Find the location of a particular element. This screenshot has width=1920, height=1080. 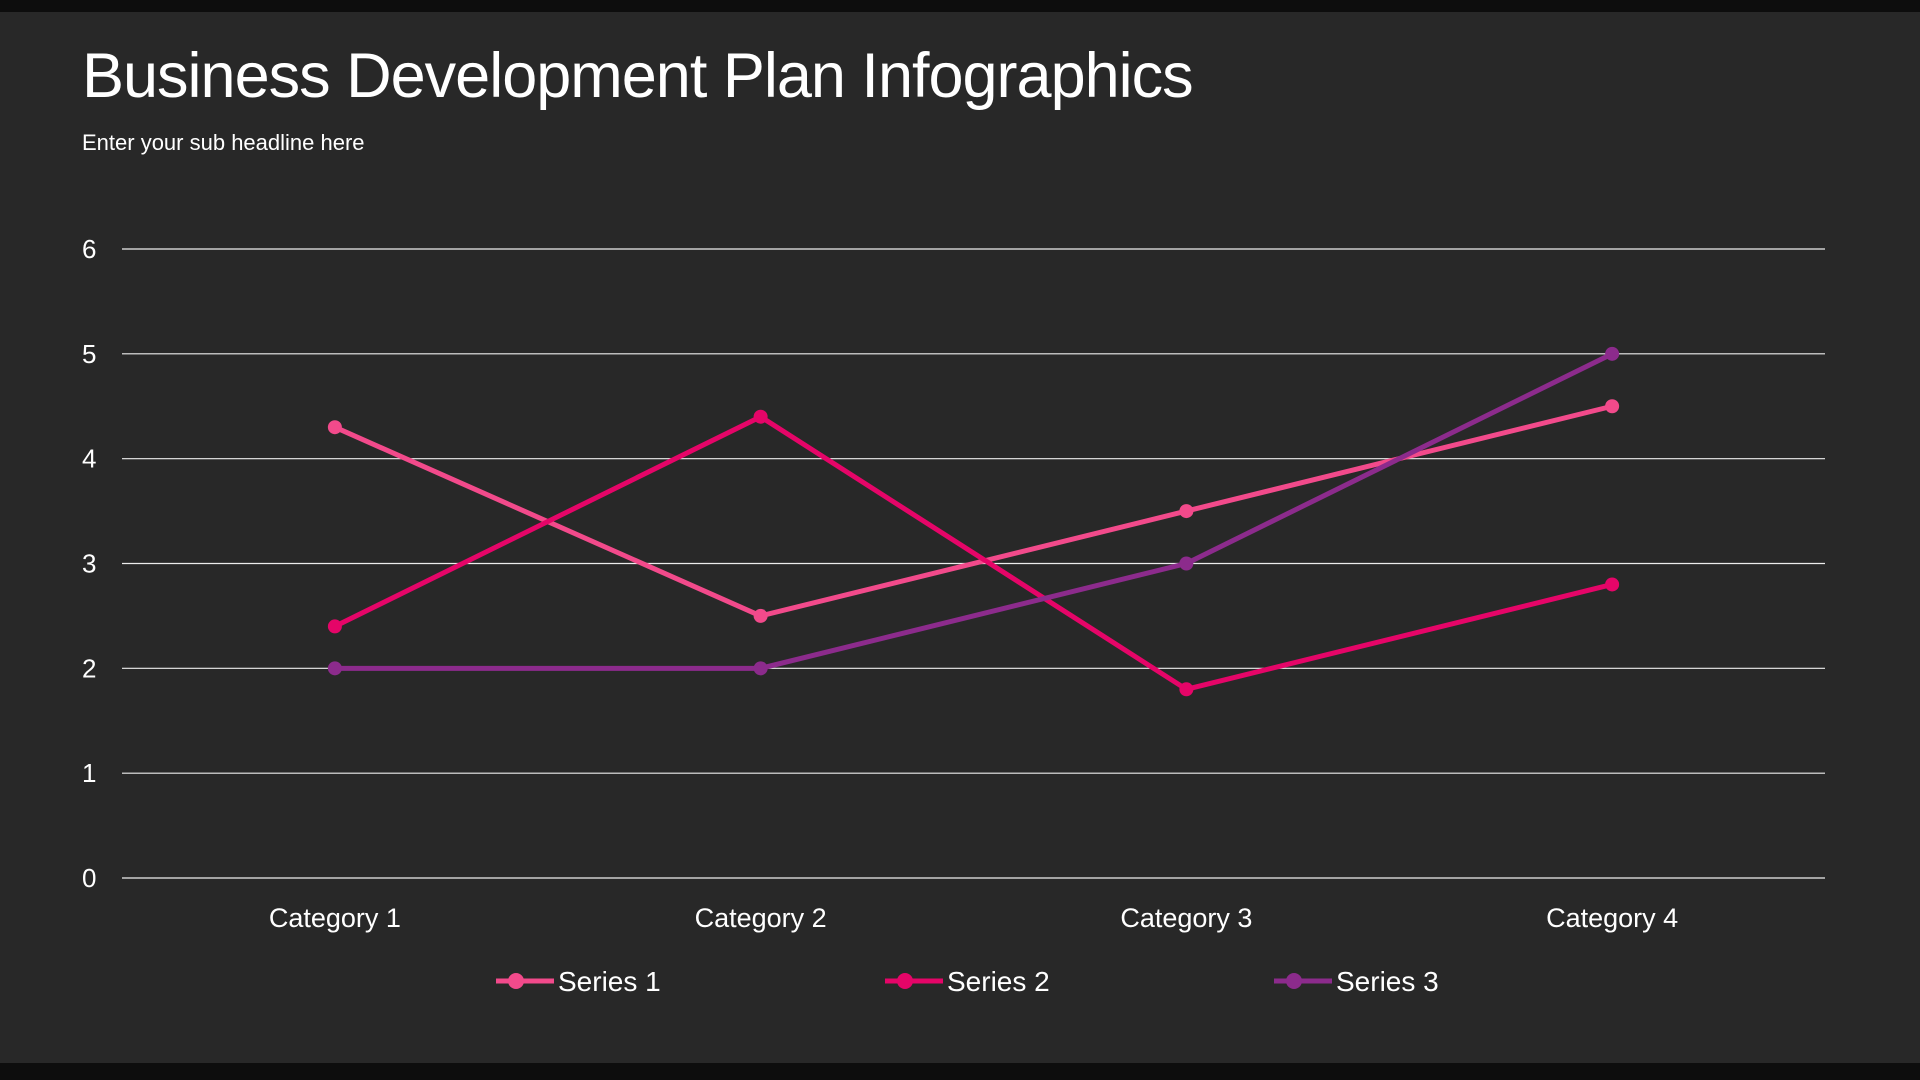

y-tick-label: 5 is located at coordinates (89, 354).